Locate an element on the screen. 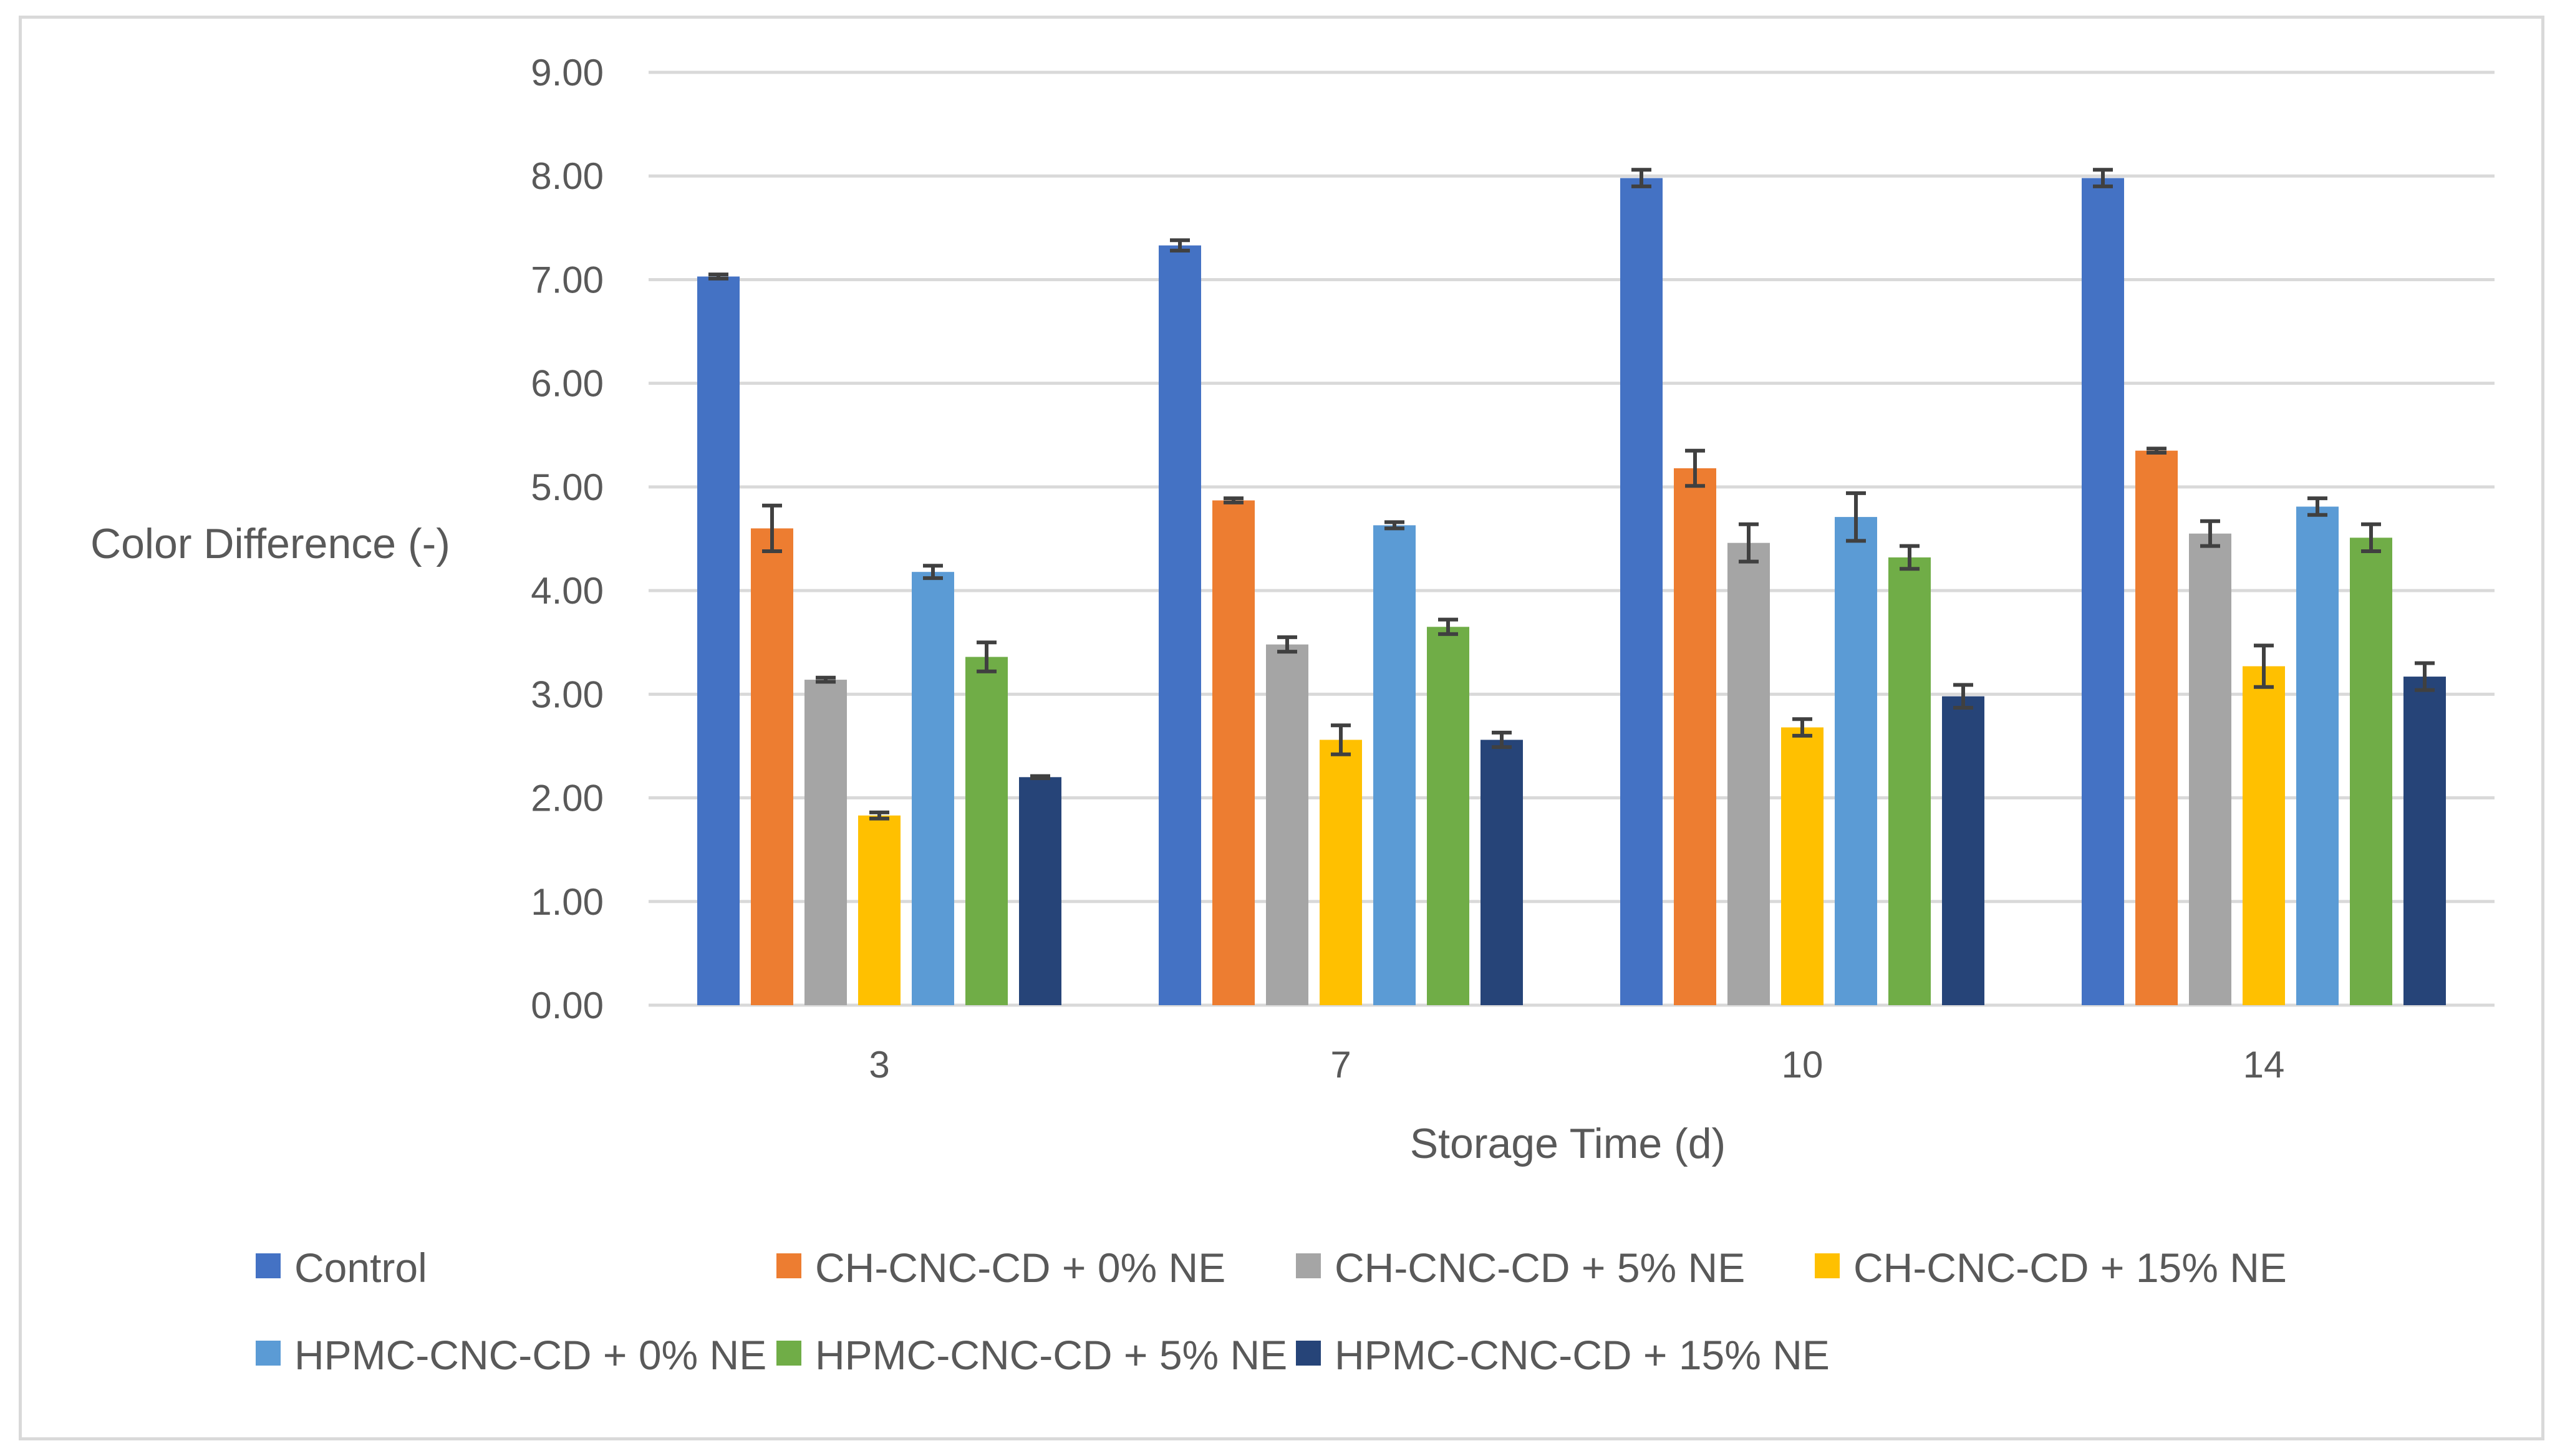  legend-label: HPMC-CNC-CD + 5% NE is located at coordinates (1051, 1355).